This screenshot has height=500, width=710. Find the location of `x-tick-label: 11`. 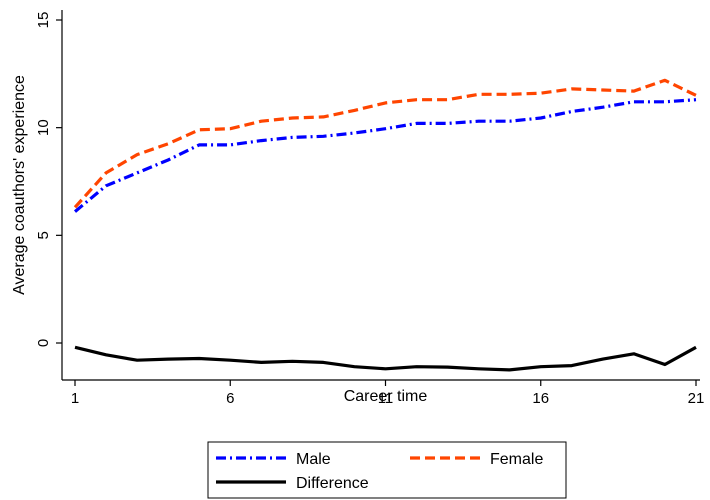

x-tick-label: 11 is located at coordinates (386, 398).